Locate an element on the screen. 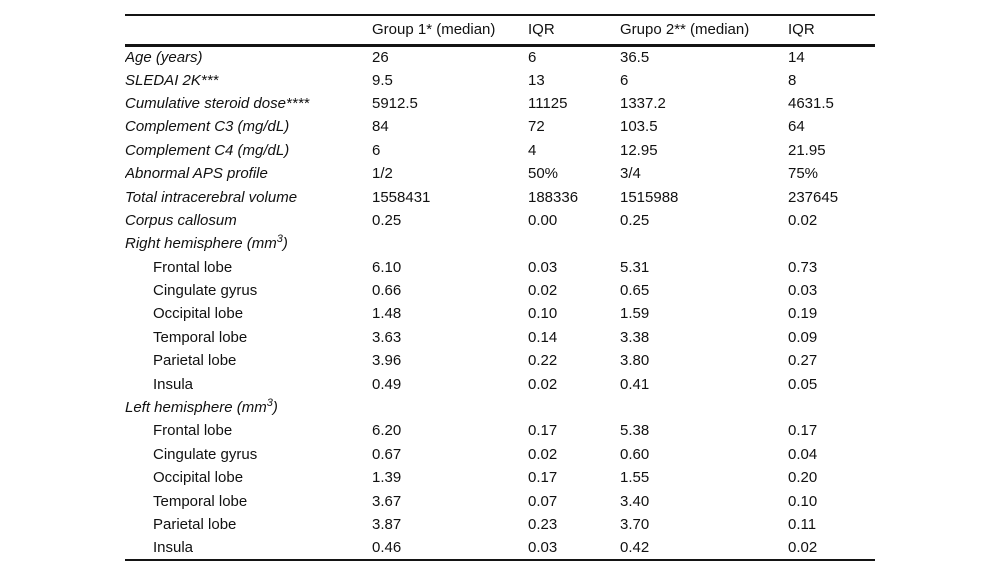 This screenshot has height=580, width=1000. cell-value: 237645 is located at coordinates (813, 197).